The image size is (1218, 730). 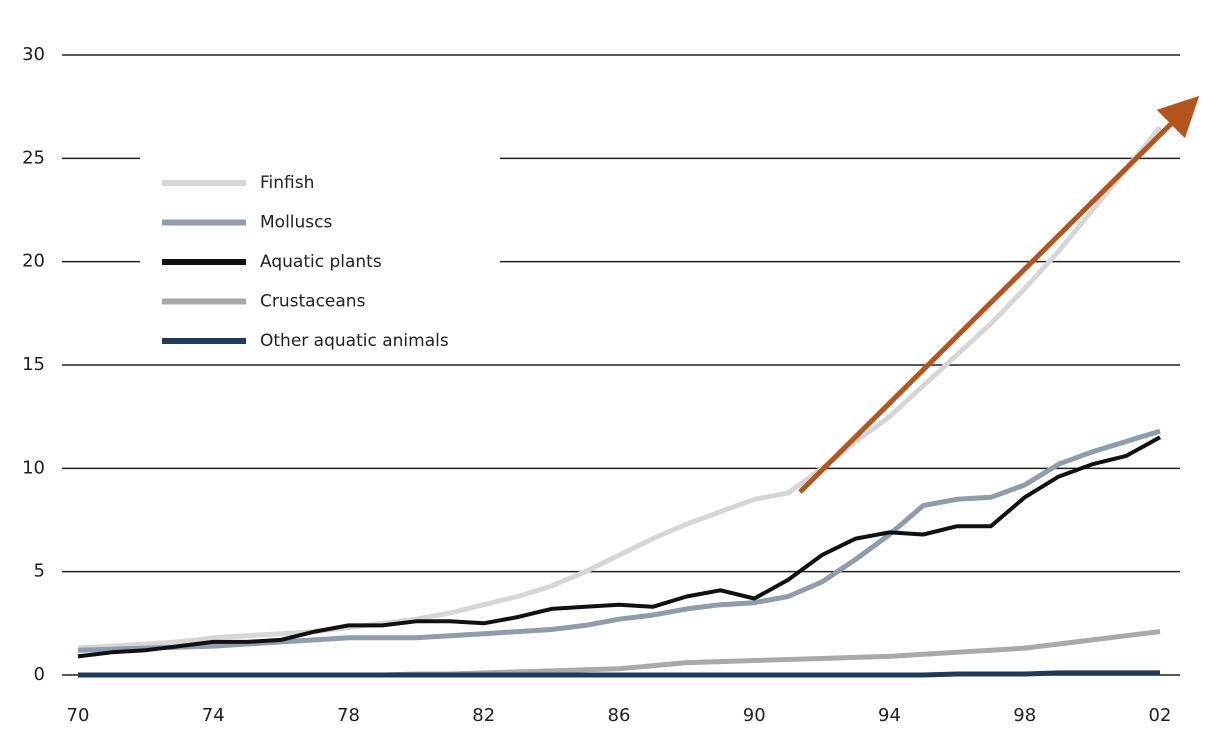 I want to click on x-tick-label: 02, so click(x=1160, y=715).